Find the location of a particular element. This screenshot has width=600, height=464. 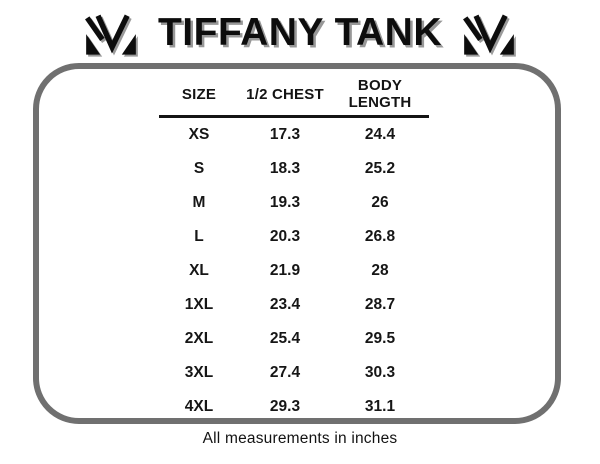

cell-body-length: 31.1 is located at coordinates (380, 406).